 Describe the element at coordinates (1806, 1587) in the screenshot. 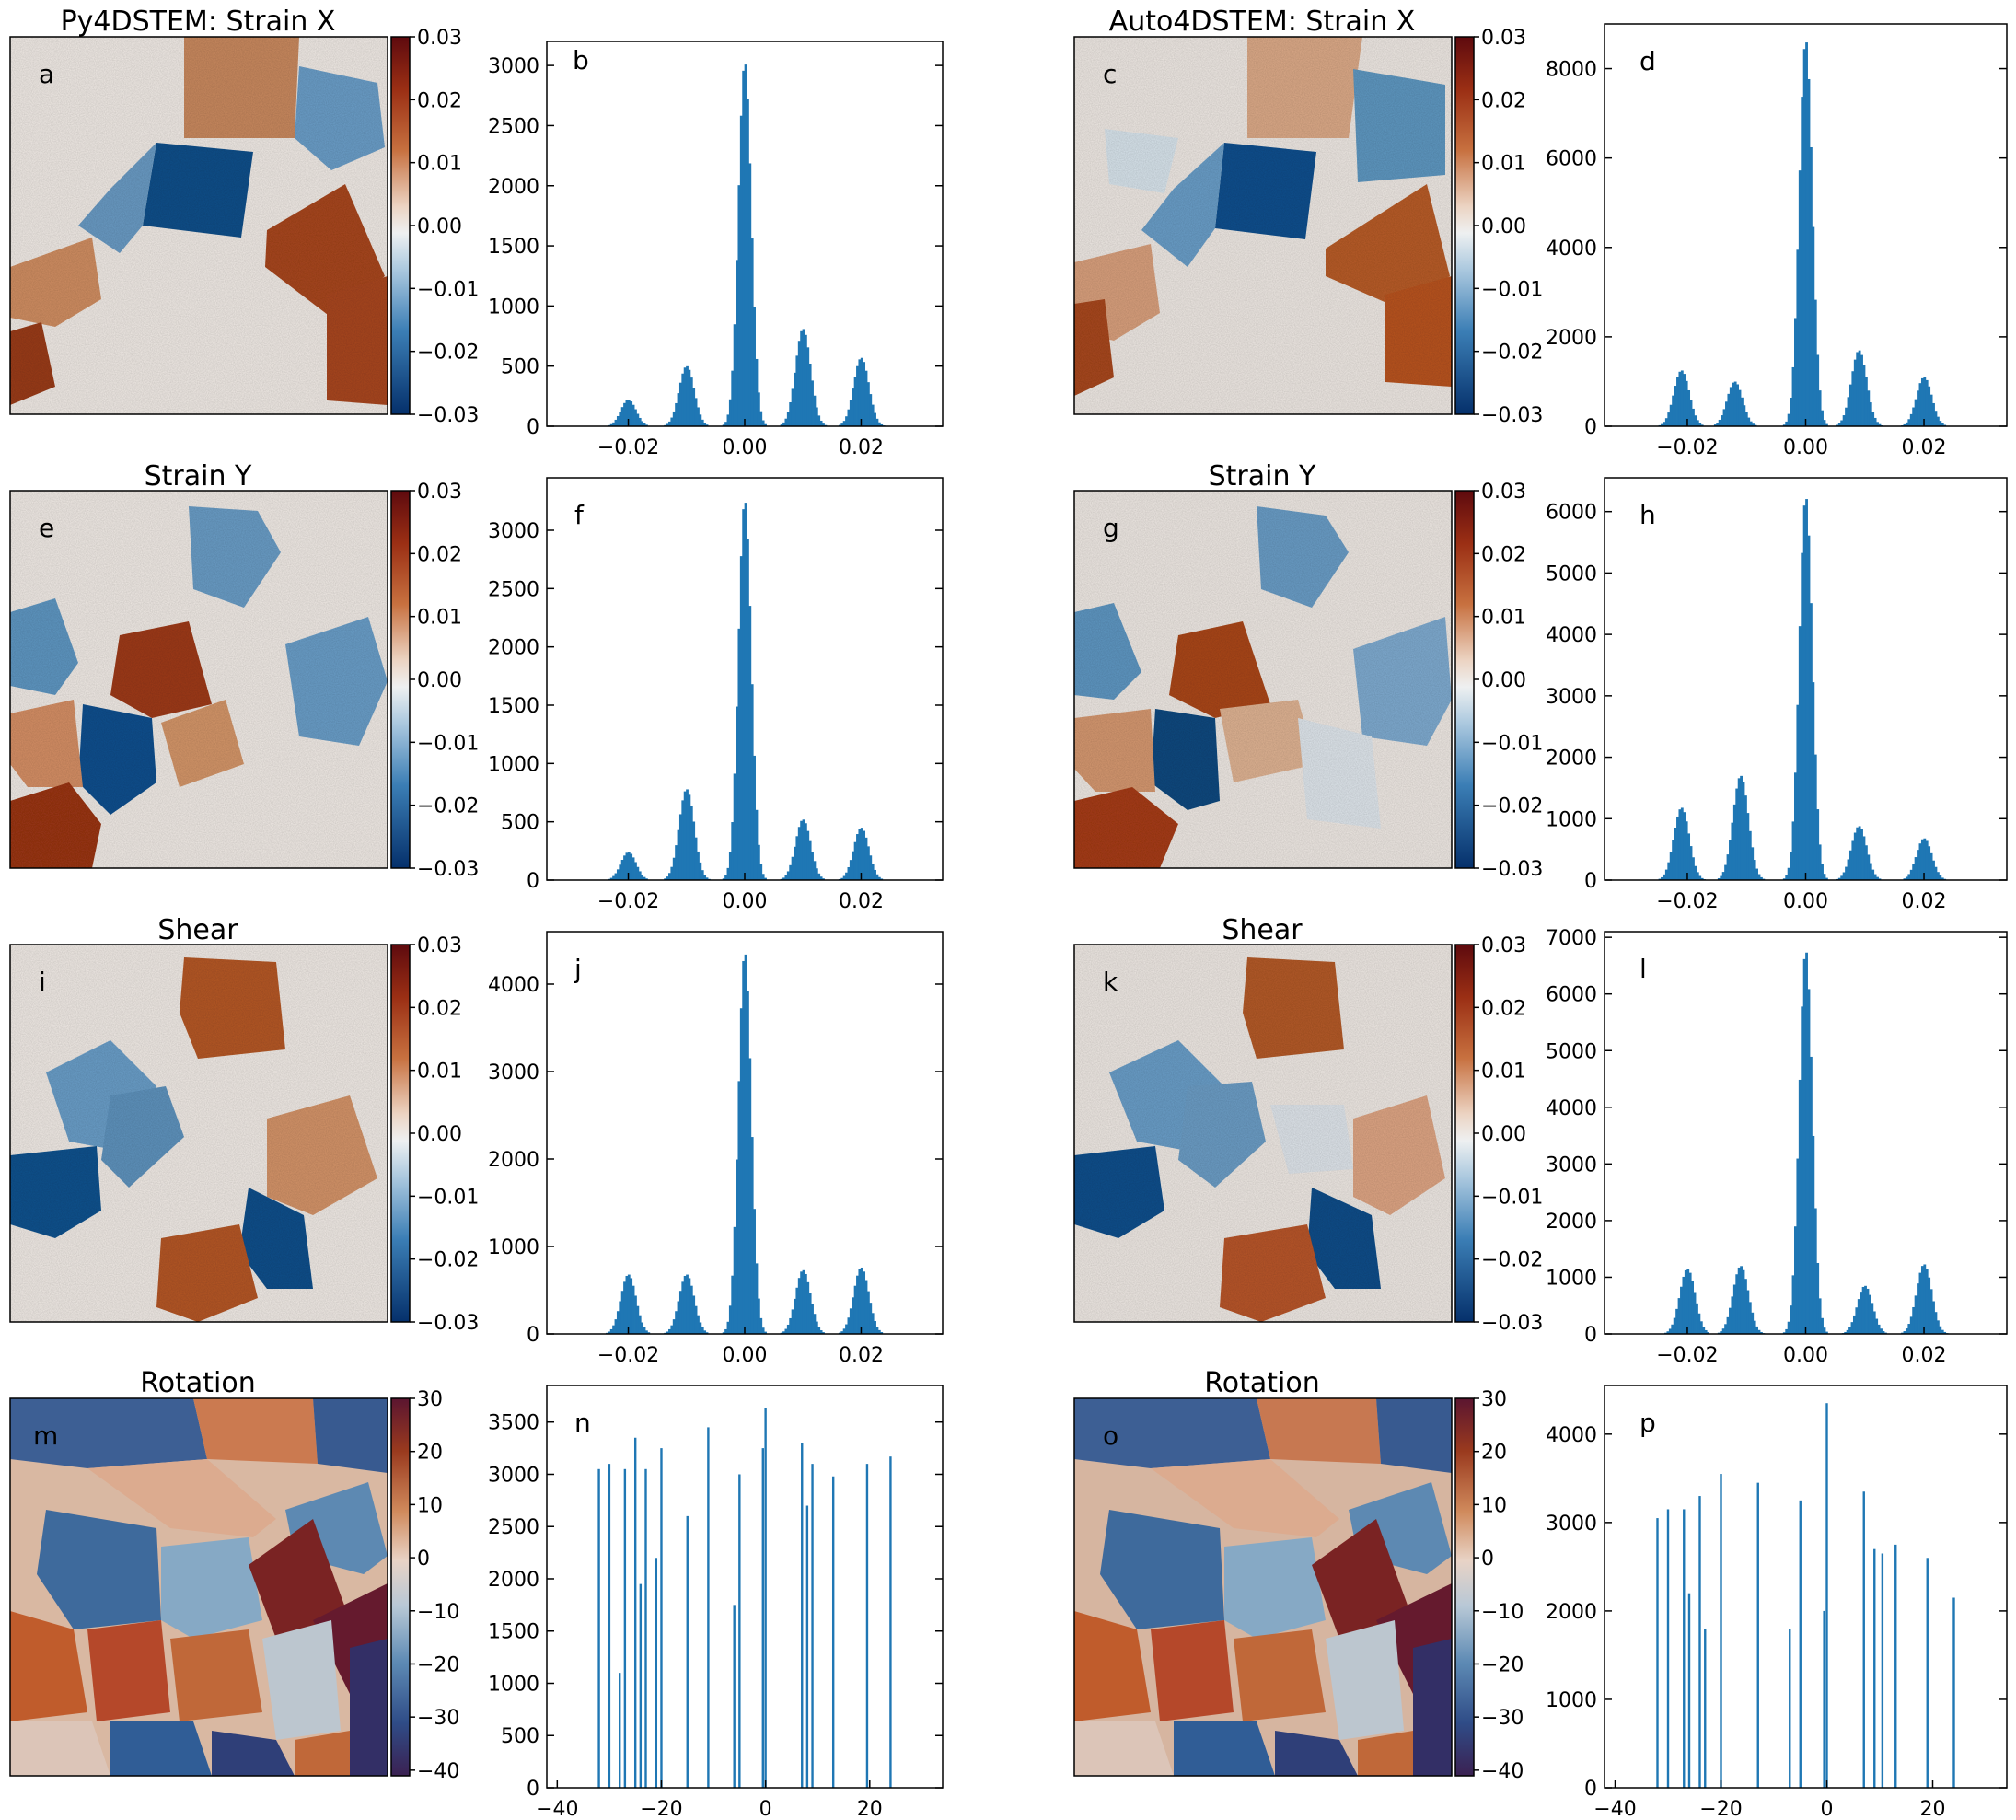

I see `hist-frame-p` at that location.